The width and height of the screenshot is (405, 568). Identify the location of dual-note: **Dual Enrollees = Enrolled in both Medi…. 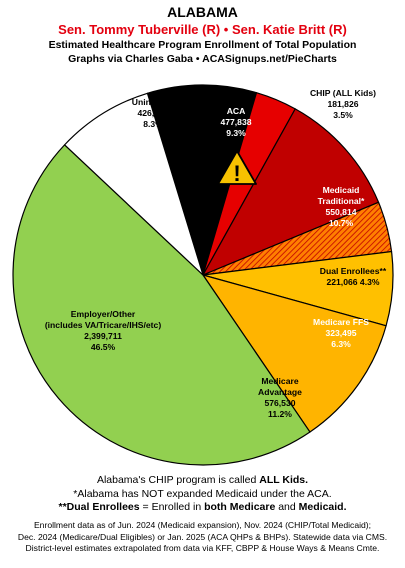
(202, 508).